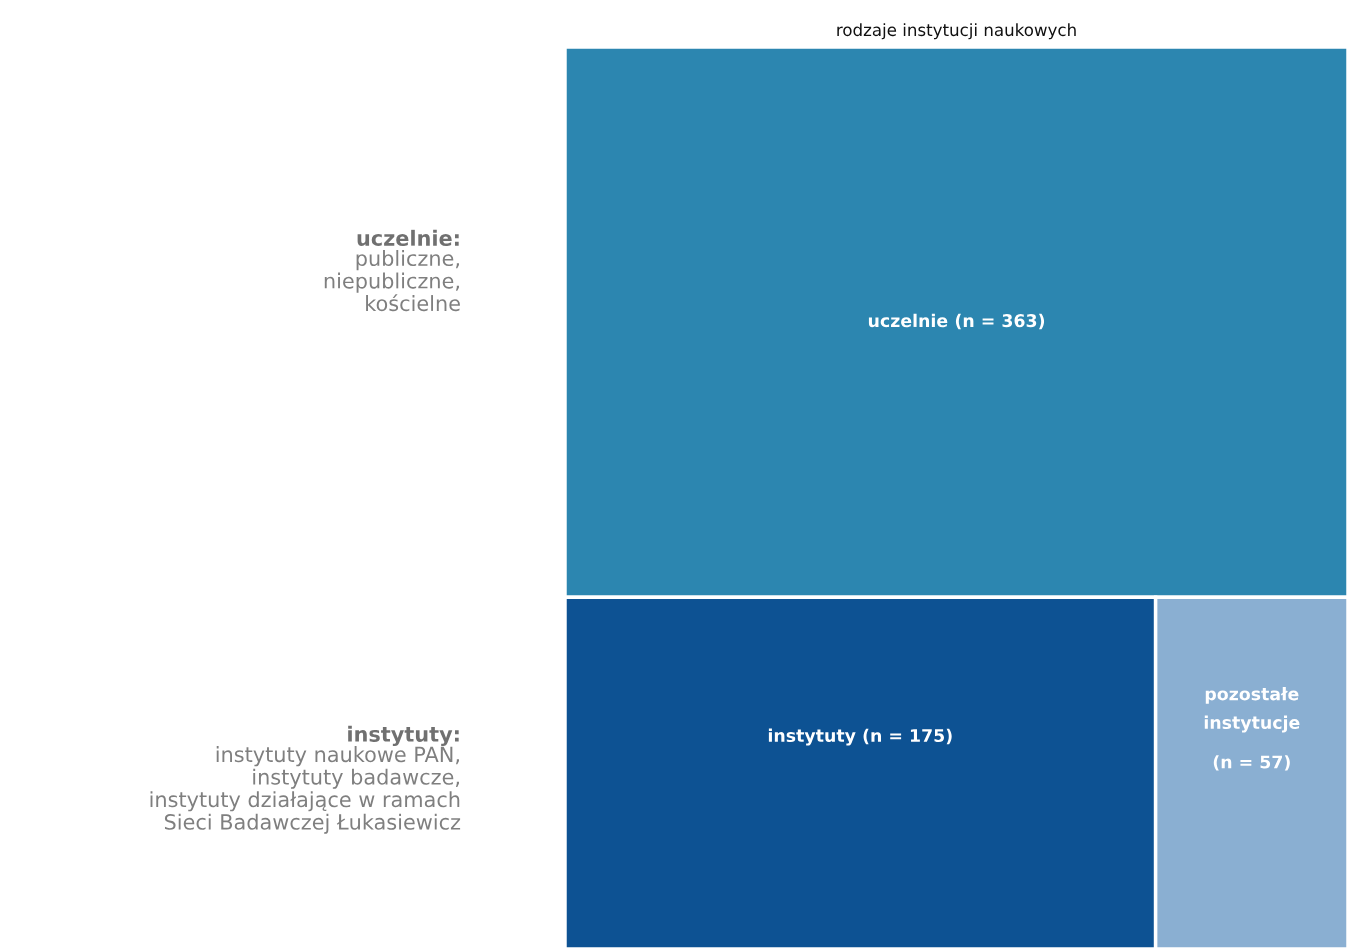  I want to click on category-label: pozostałe instytucje, so click(1252, 709).